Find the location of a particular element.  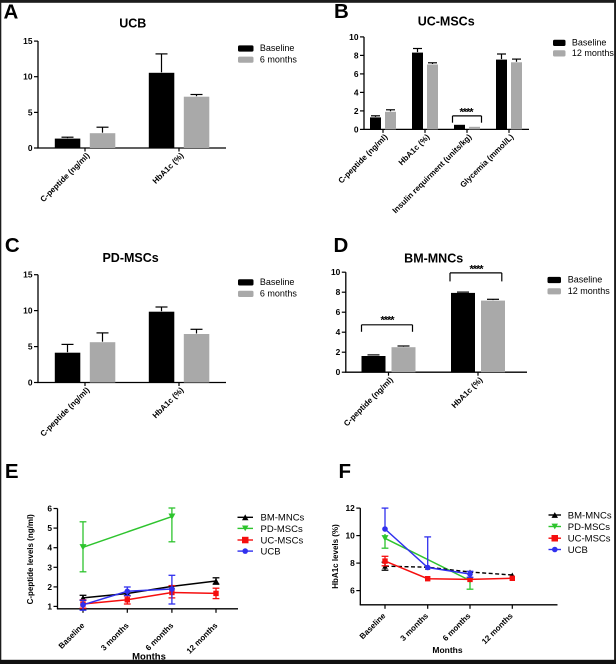

svg-text: F is located at coordinates (345, 471).